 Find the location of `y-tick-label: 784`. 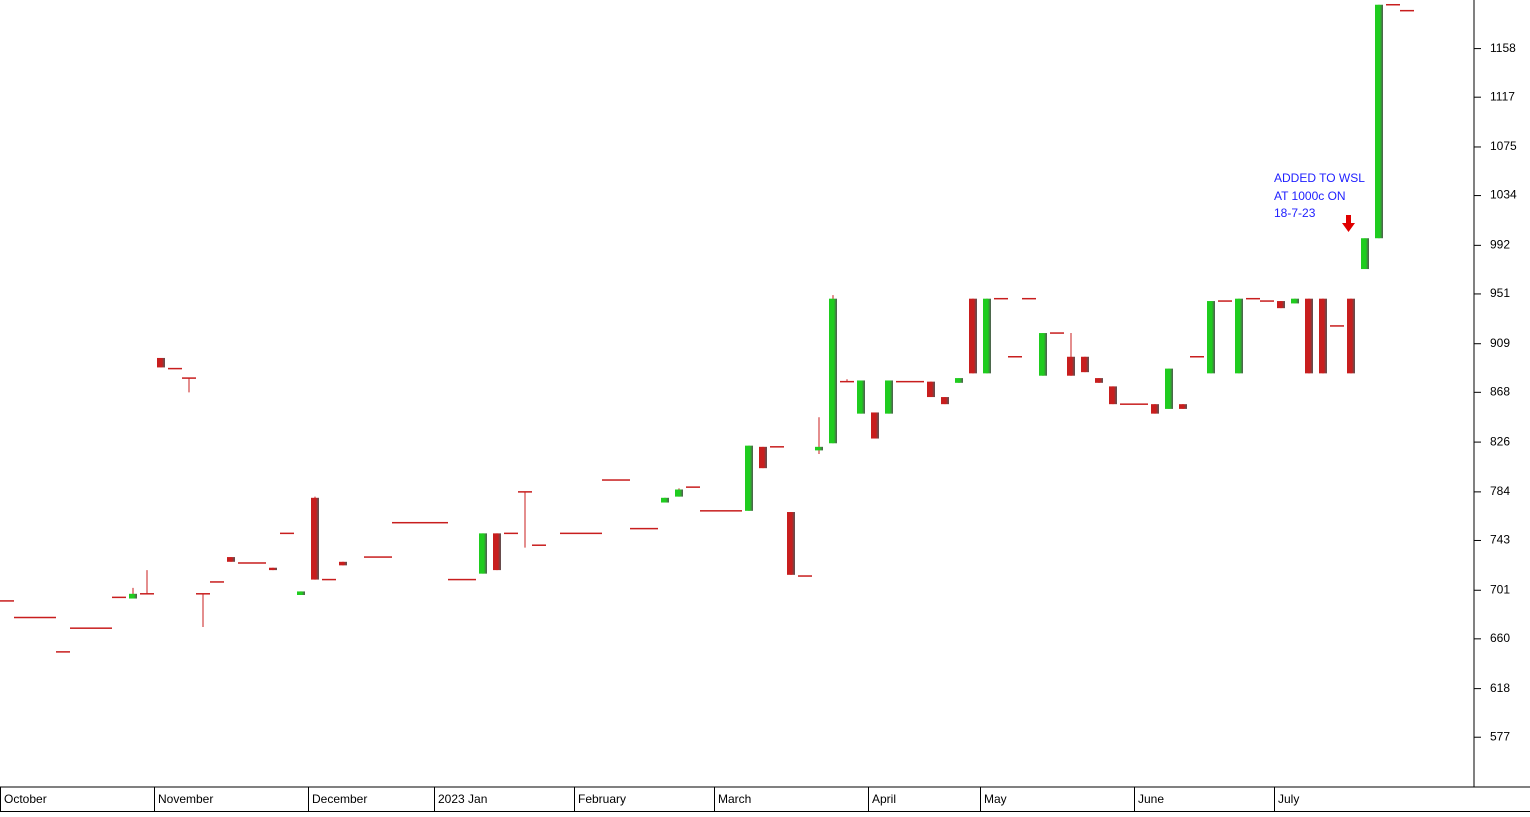

y-tick-label: 784 is located at coordinates (1500, 491).